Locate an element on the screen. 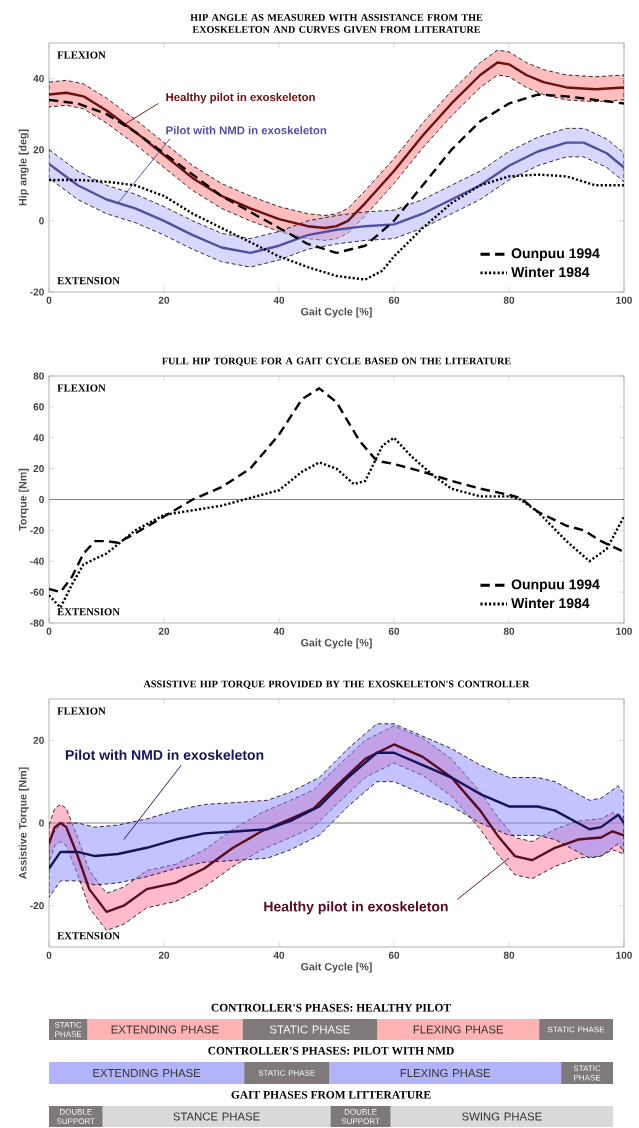  line-series is located at coordinates (337, 828).